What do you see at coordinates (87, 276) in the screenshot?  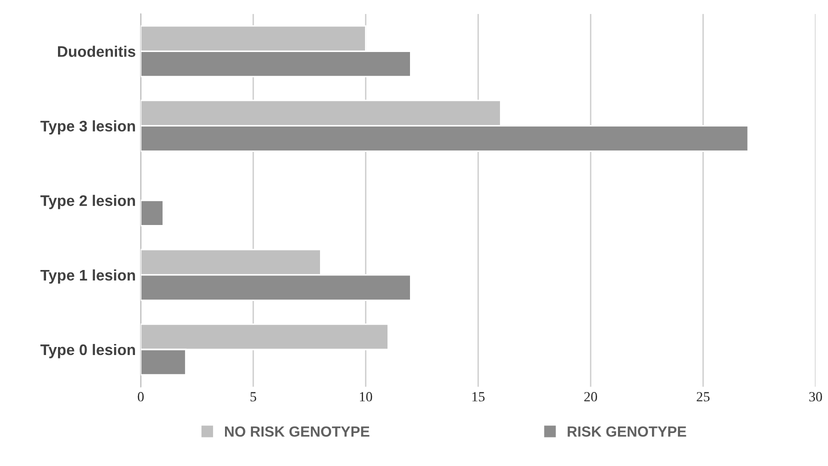 I see `y-tick-label: Type 1 lesion` at bounding box center [87, 276].